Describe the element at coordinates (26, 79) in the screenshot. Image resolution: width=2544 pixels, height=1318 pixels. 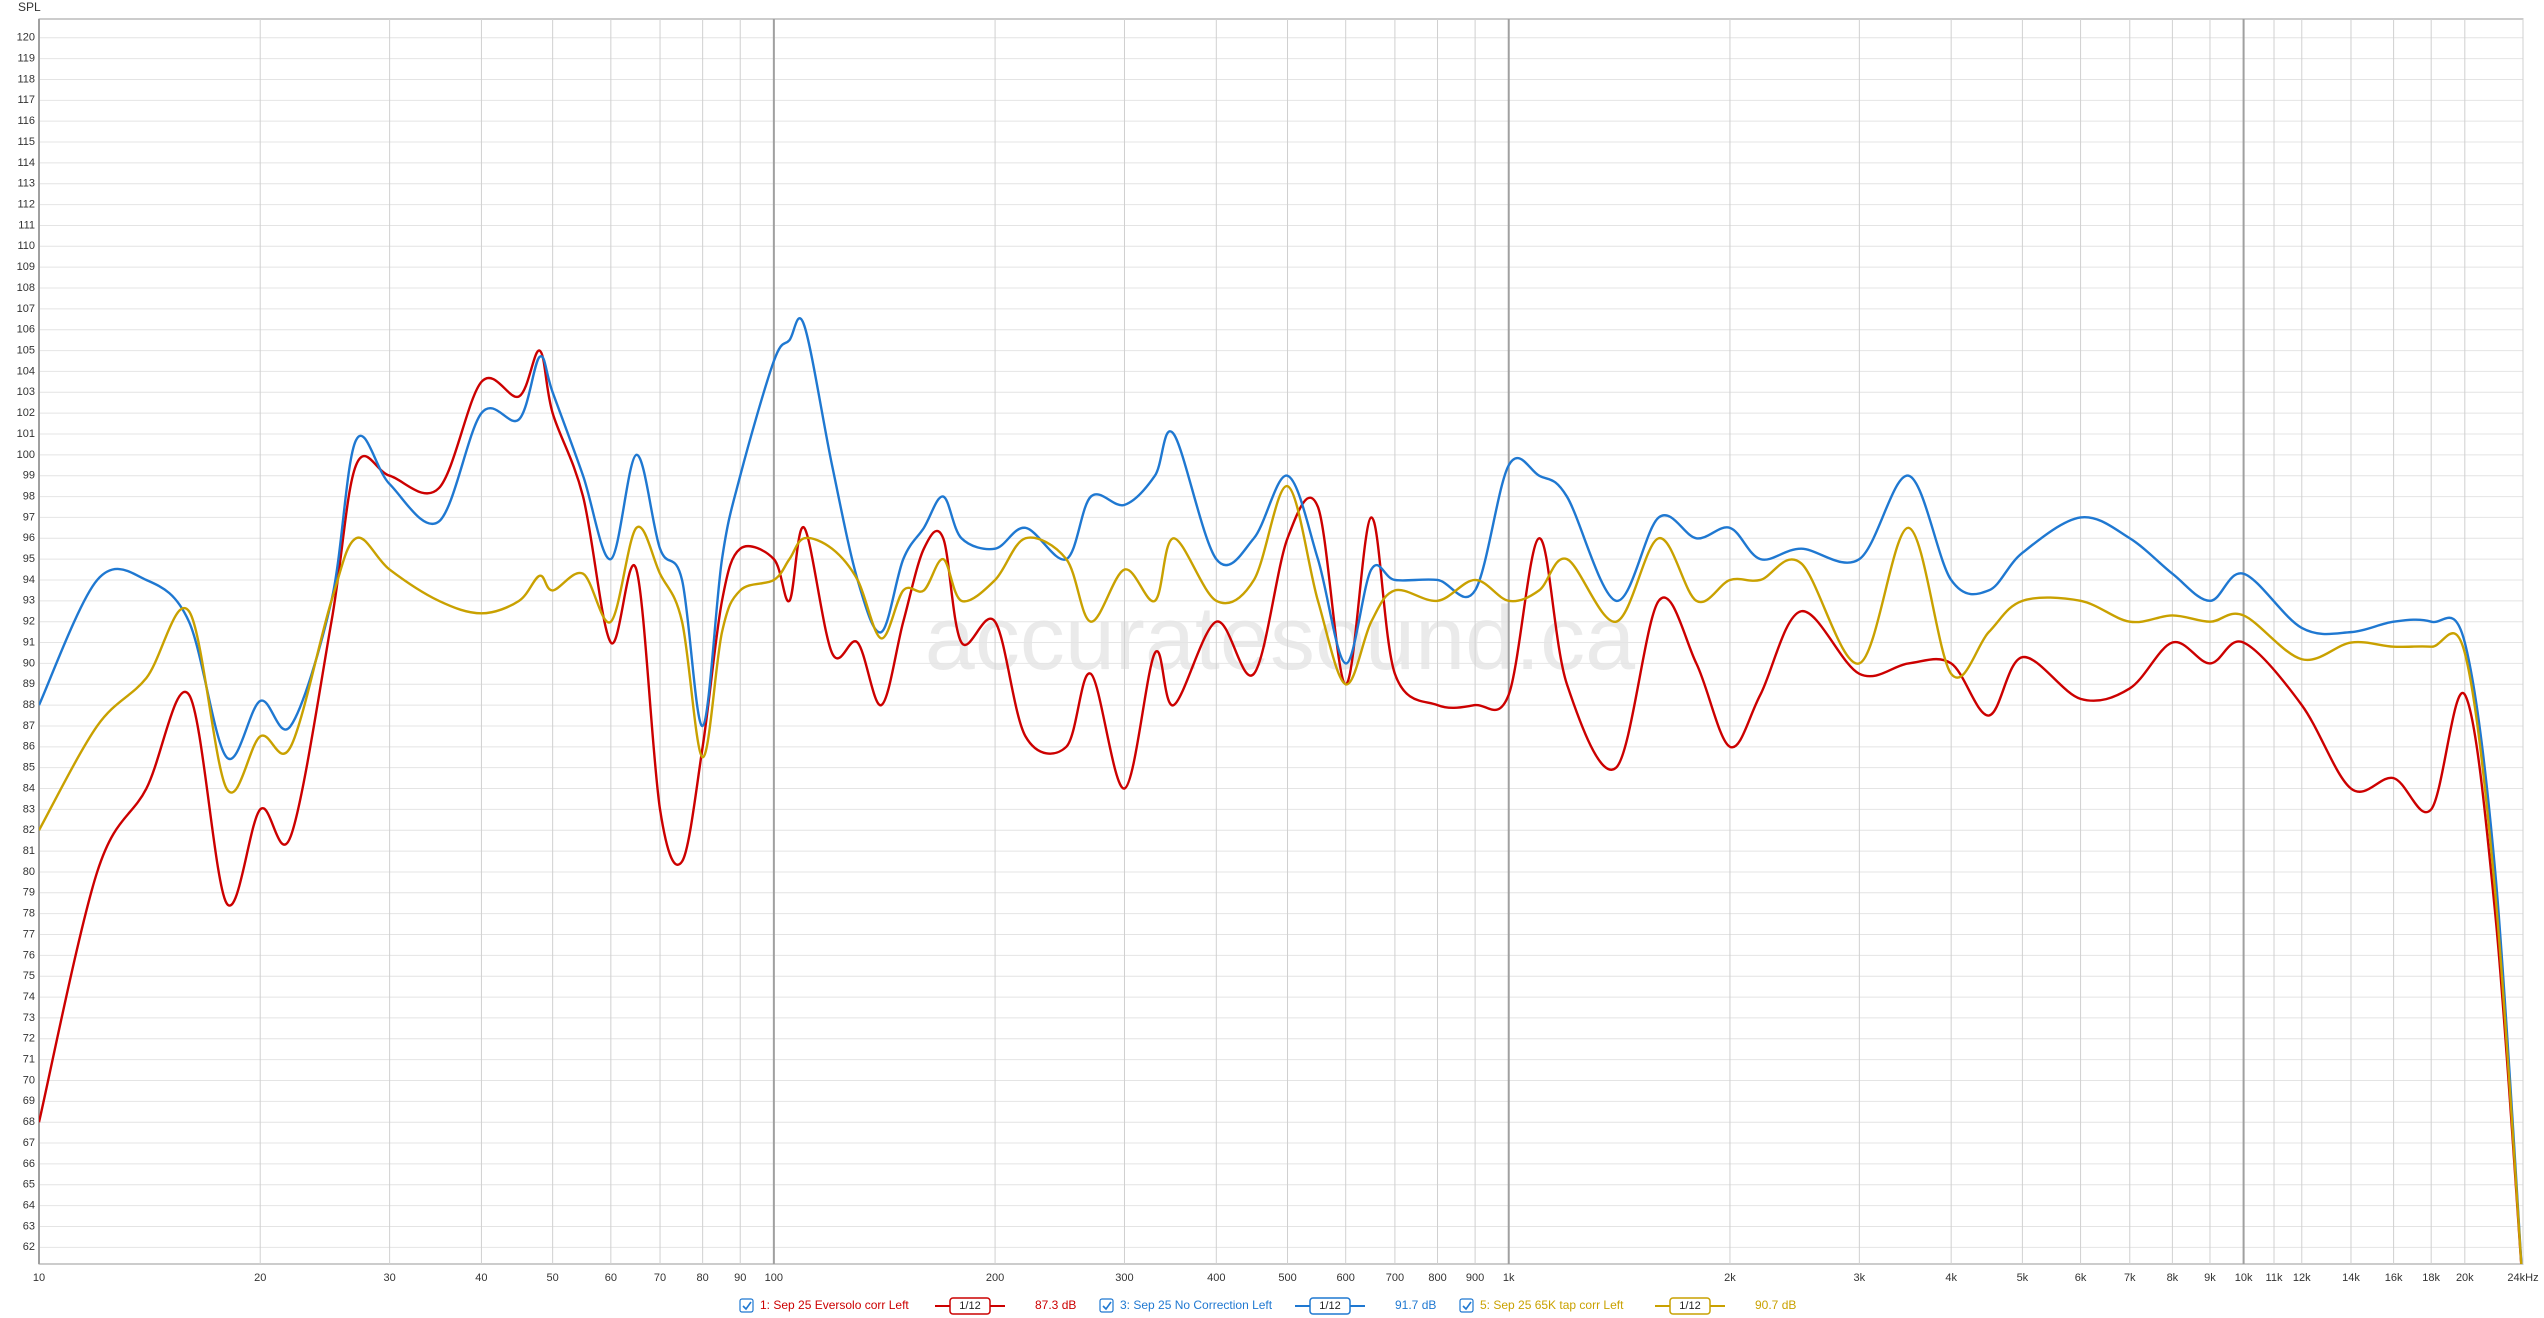
I see `y-tick-label: 118` at that location.